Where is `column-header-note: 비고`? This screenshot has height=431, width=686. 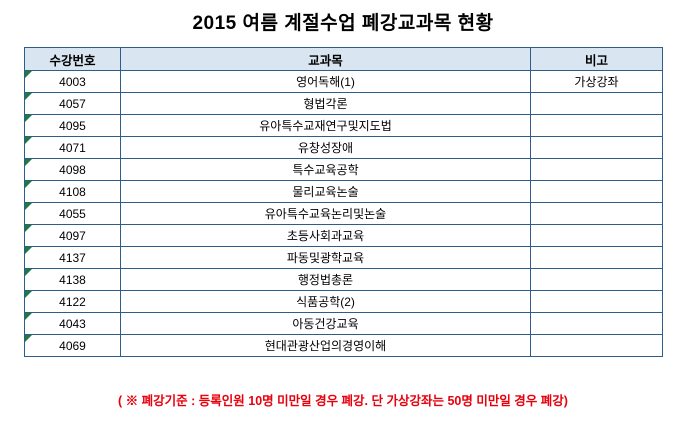 column-header-note: 비고 is located at coordinates (596, 59).